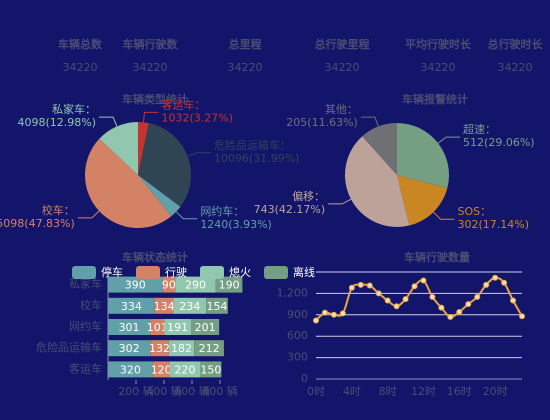 Image resolution: width=550 pixels, height=420 pixels. I want to click on x-tick-label: 8时, so click(388, 391).